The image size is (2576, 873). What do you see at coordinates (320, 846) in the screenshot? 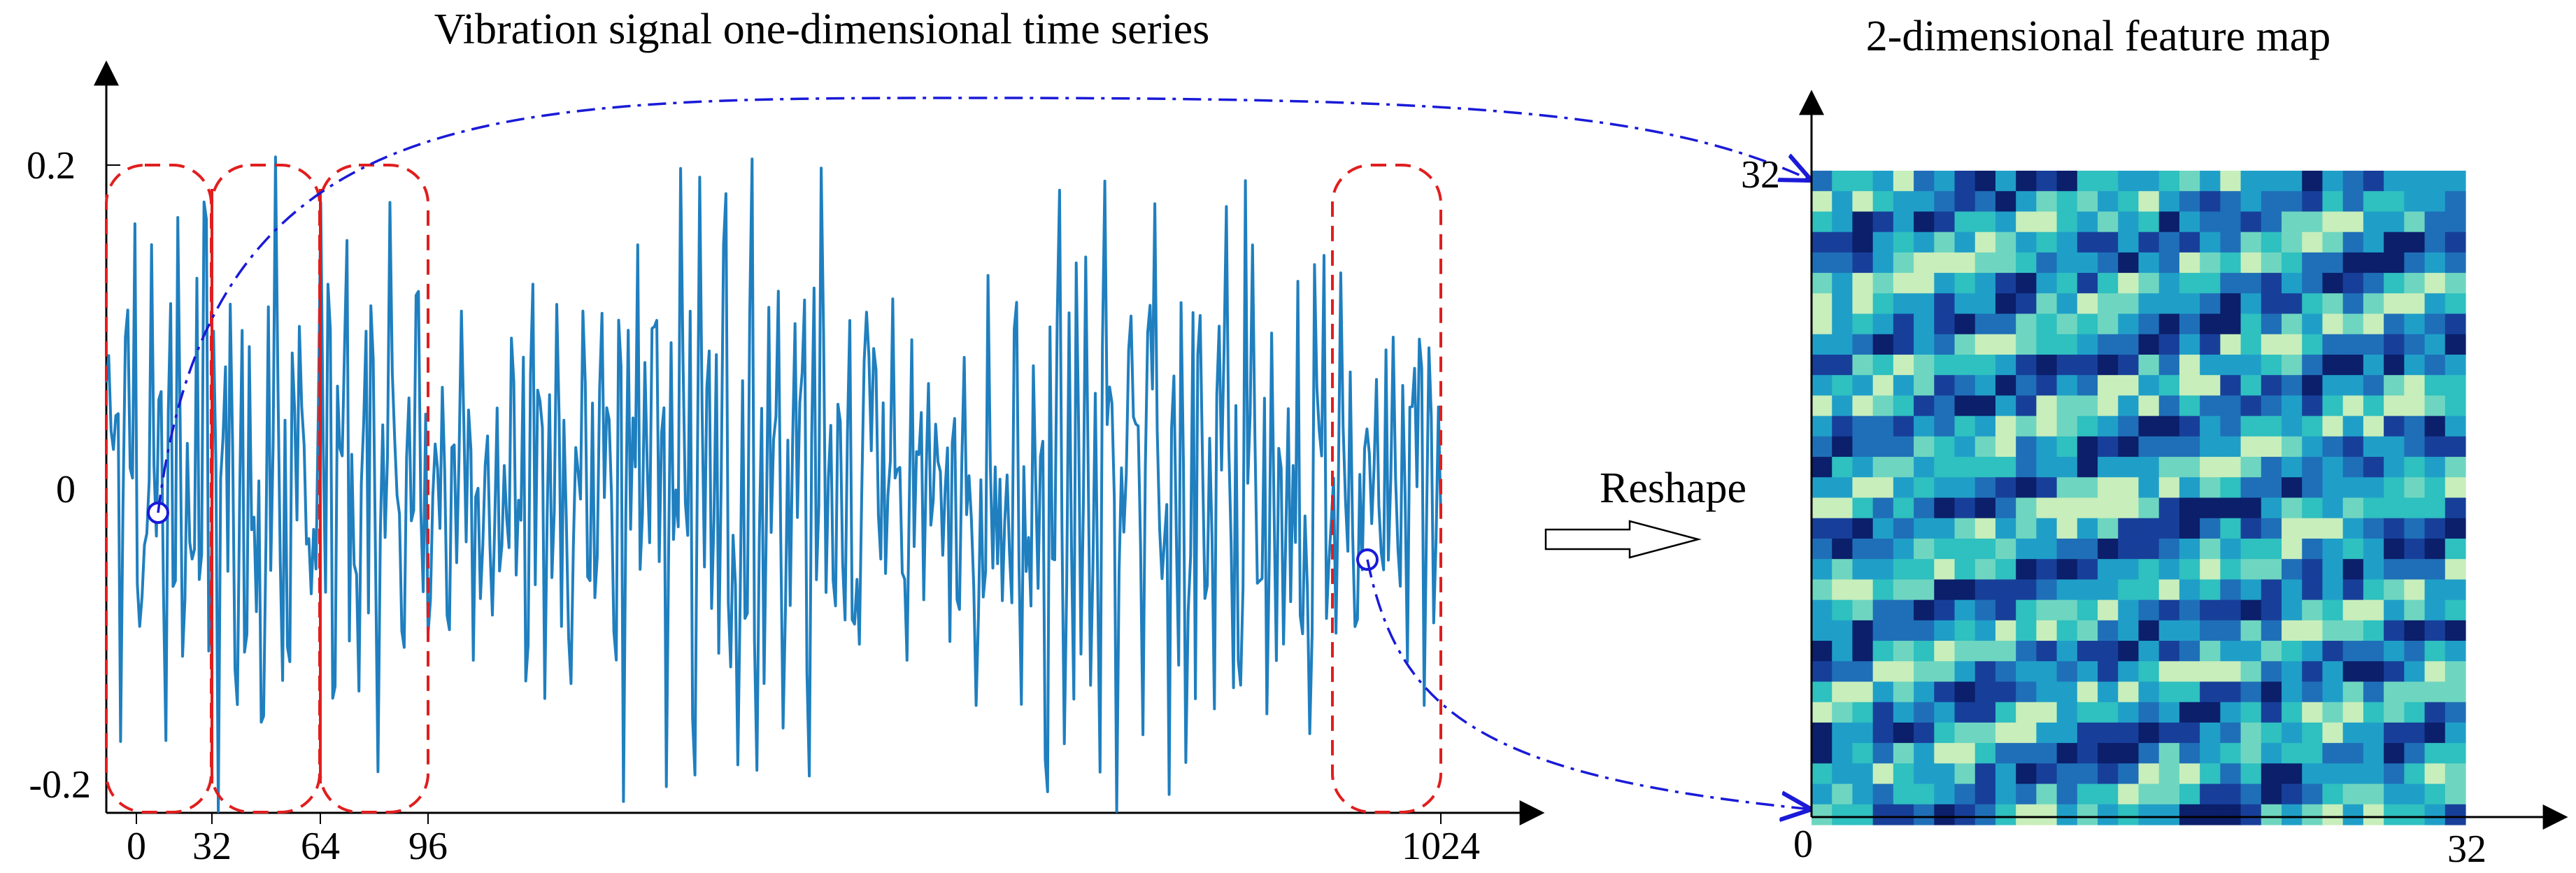
I see `x-tick-label: 64` at bounding box center [320, 846].